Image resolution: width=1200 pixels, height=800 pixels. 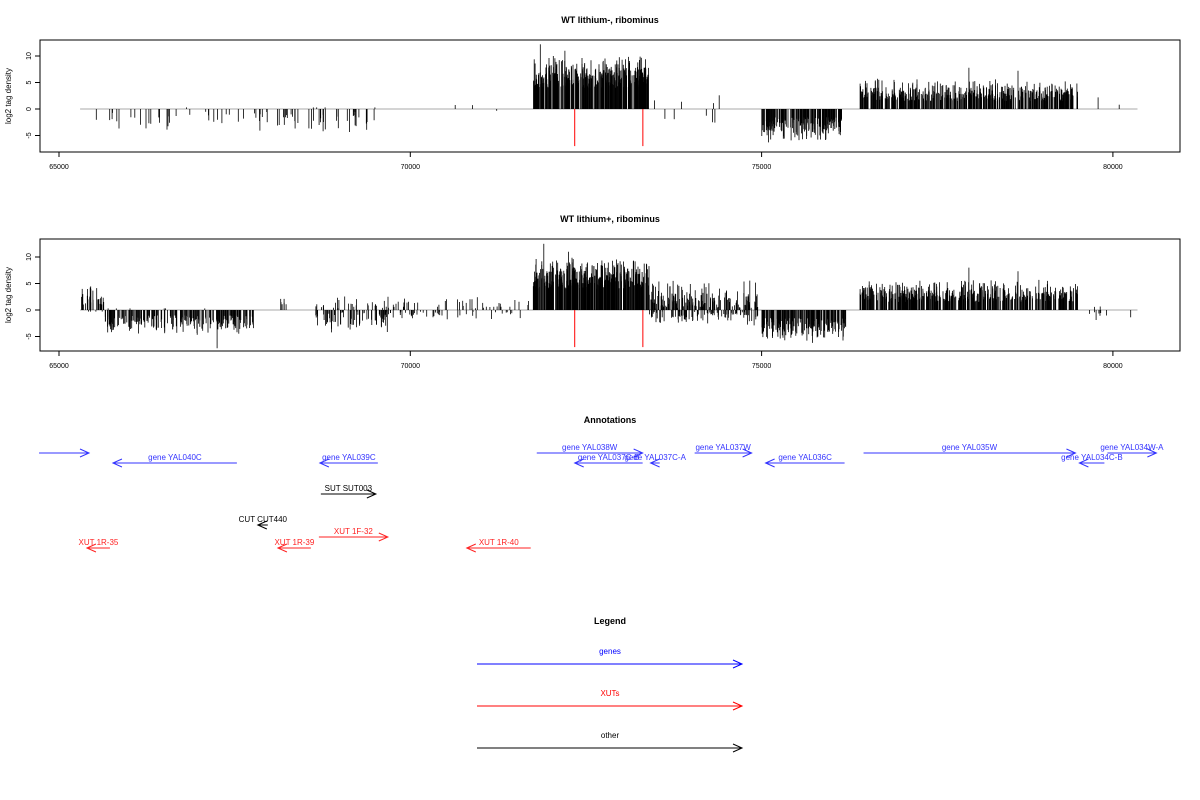 I want to click on feature-label: SUT SUT003, so click(x=349, y=488).